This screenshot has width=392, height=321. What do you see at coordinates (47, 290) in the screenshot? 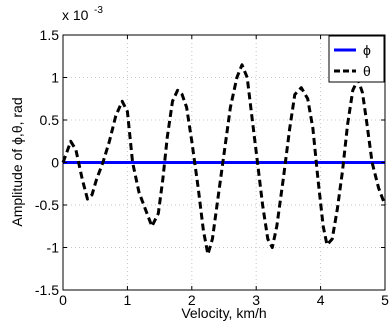
I see `y-tick-label: -1.5` at bounding box center [47, 290].